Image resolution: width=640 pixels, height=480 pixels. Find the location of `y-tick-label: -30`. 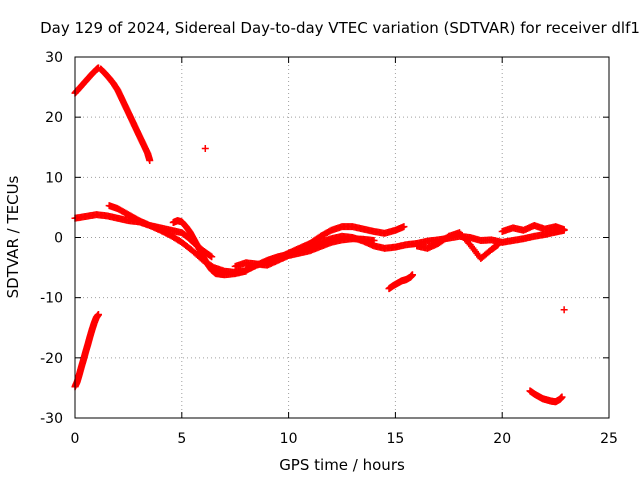

y-tick-label: -30 is located at coordinates (51, 419).